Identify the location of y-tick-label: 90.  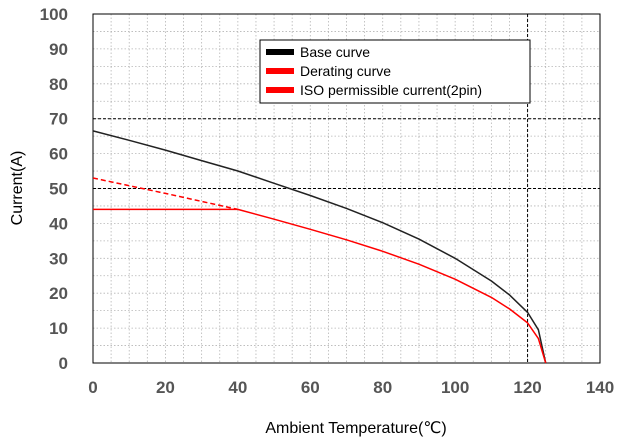
(58, 49).